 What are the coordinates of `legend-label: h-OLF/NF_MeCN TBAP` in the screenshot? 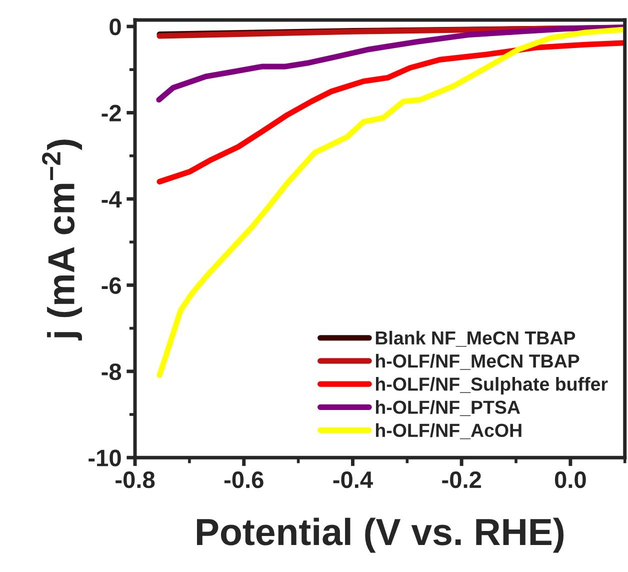 It's located at (478, 362).